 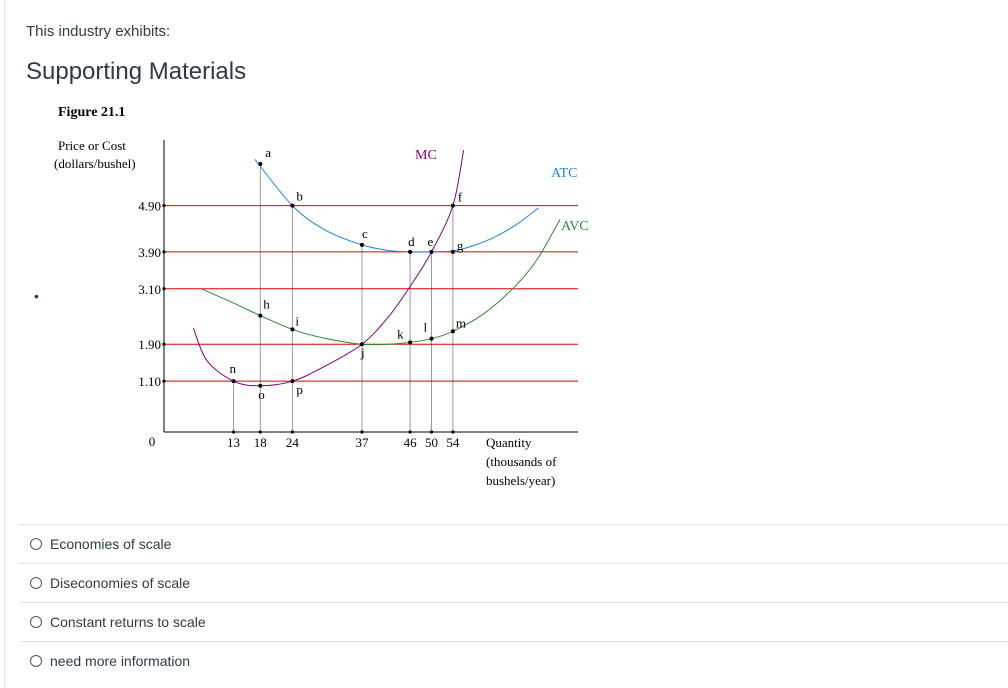 I want to click on answer-option-need-more-info: need more information, so click(x=514, y=660).